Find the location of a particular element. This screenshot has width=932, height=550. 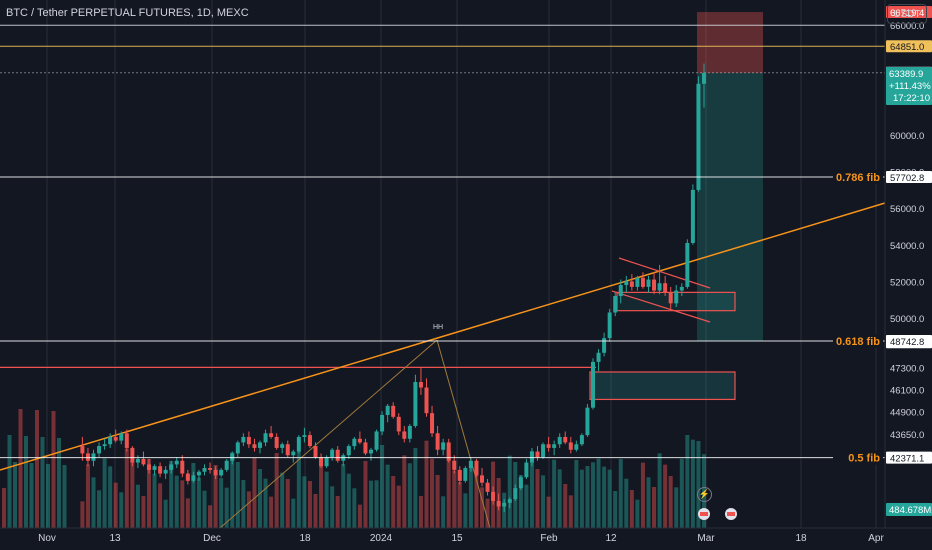

time-tick-label: 12 is located at coordinates (611, 538).